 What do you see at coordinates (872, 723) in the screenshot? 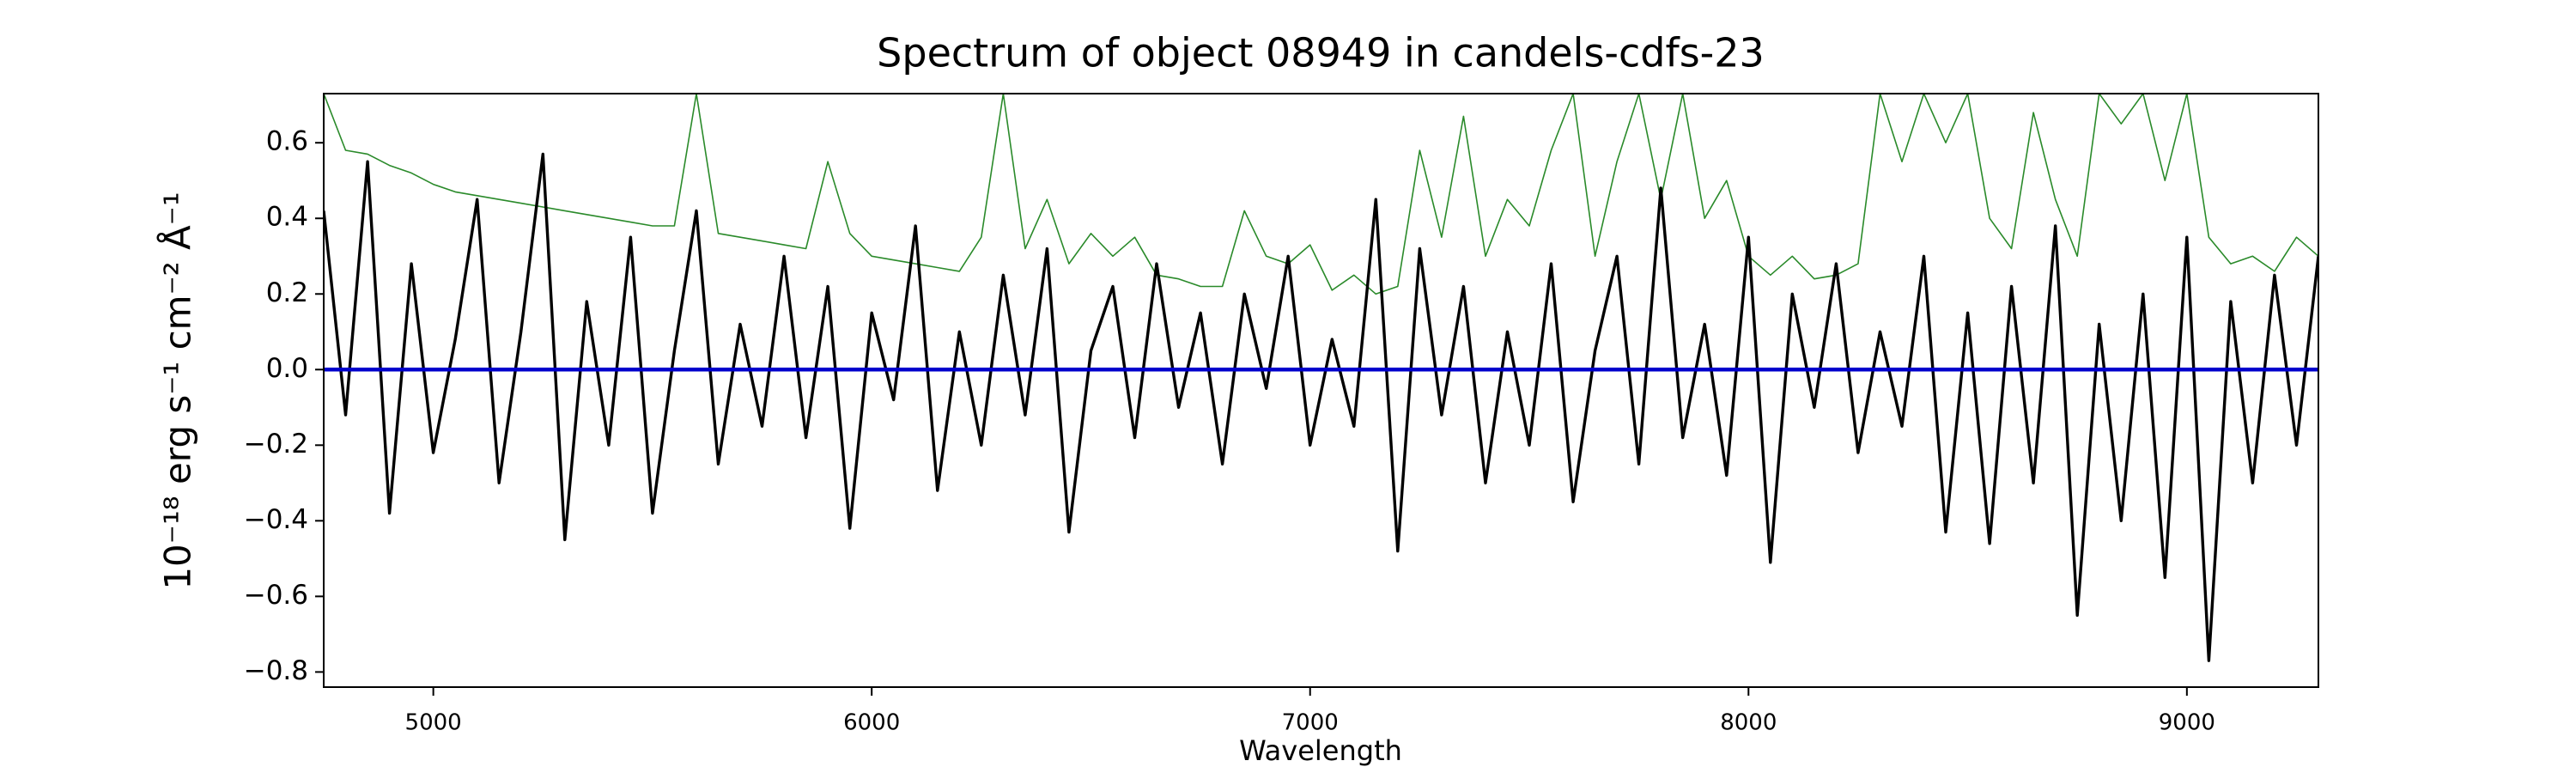
I see `x-tick-label: 6000` at bounding box center [872, 723].